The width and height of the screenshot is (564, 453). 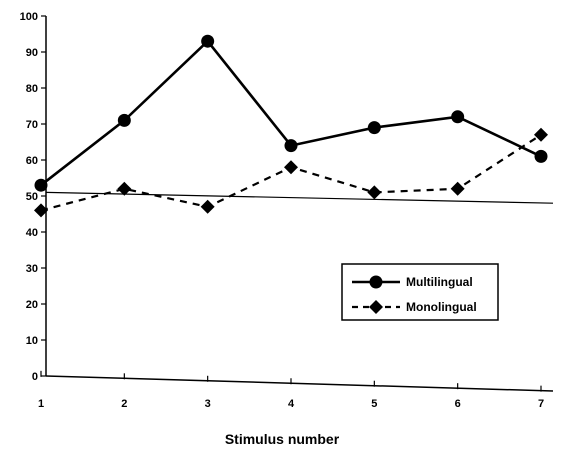 I want to click on reference-line, so click(x=299, y=197).